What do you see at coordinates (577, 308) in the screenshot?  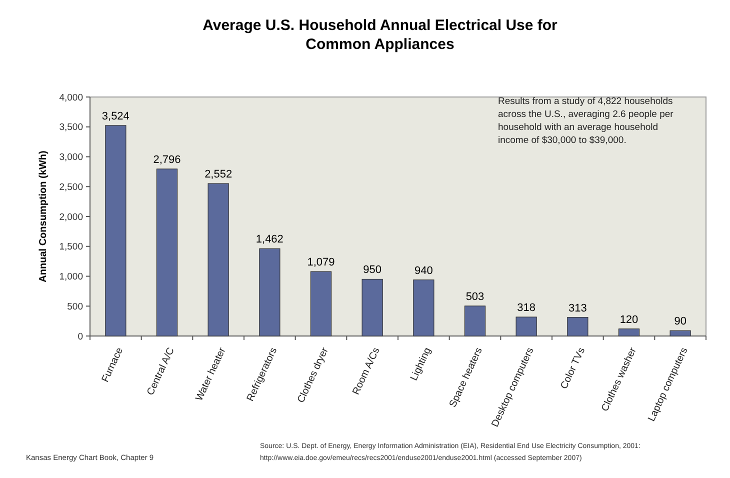 I see `data-label: 313` at bounding box center [577, 308].